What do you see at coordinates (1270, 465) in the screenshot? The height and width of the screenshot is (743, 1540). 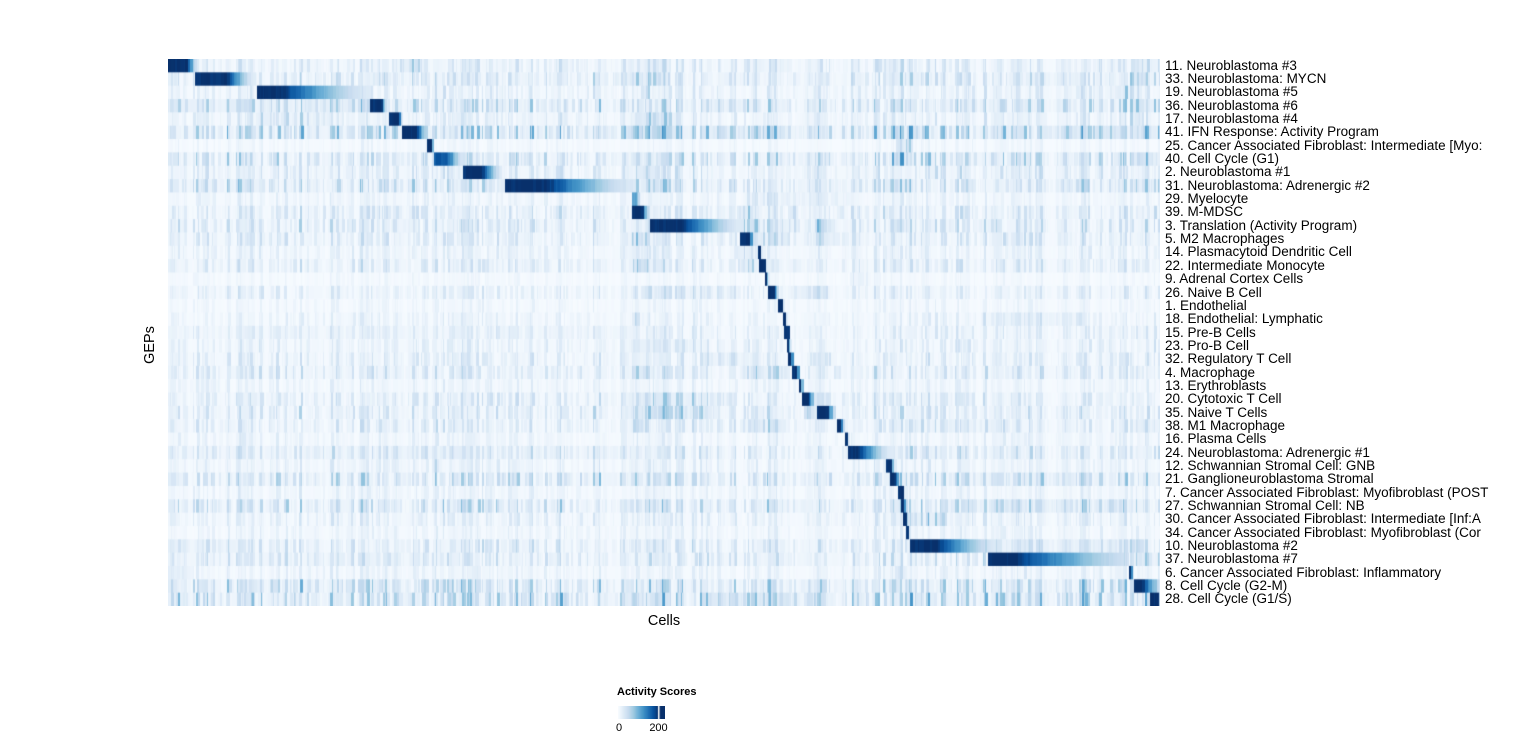 I see `gep-row-label: 12. Schwannian Stromal Cell: GNB` at bounding box center [1270, 465].